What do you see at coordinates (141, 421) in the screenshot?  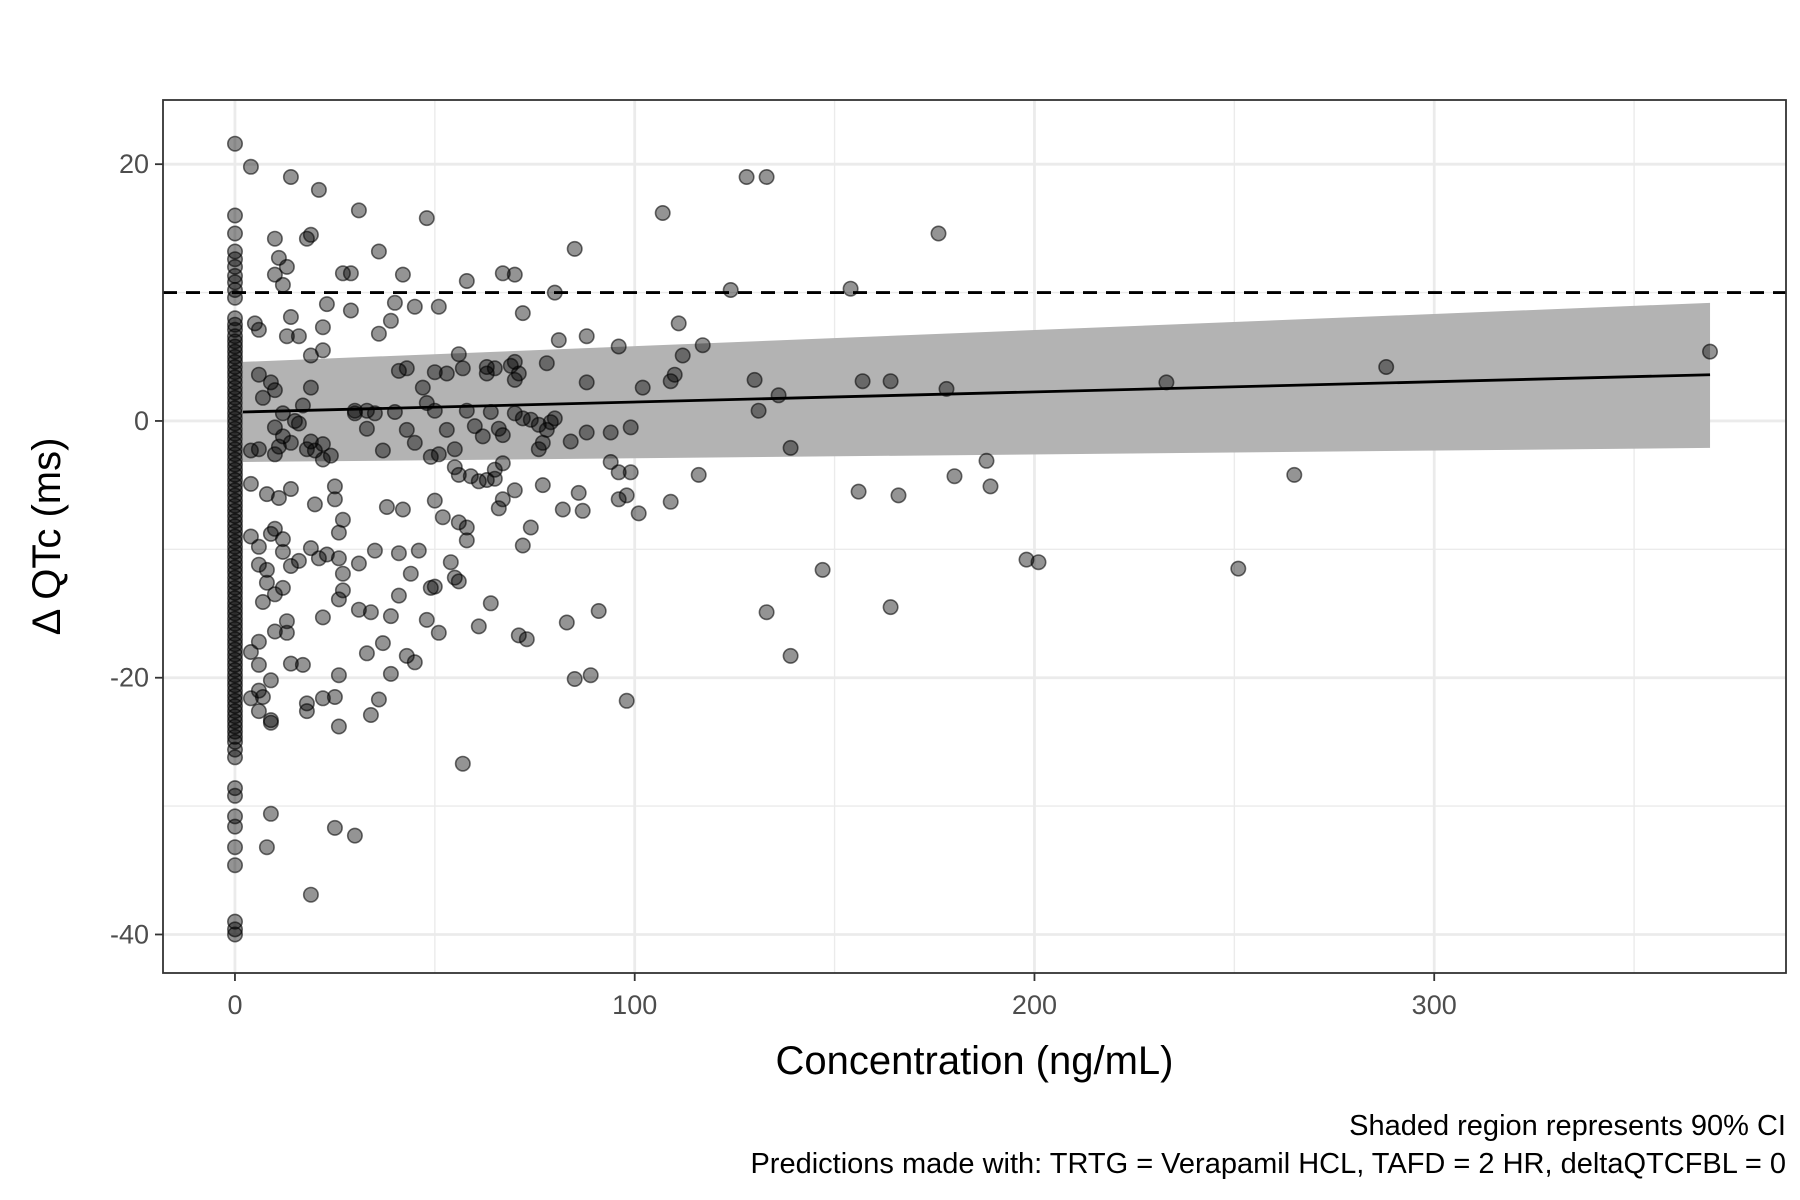 I see `y-tick-label: 0` at bounding box center [141, 421].